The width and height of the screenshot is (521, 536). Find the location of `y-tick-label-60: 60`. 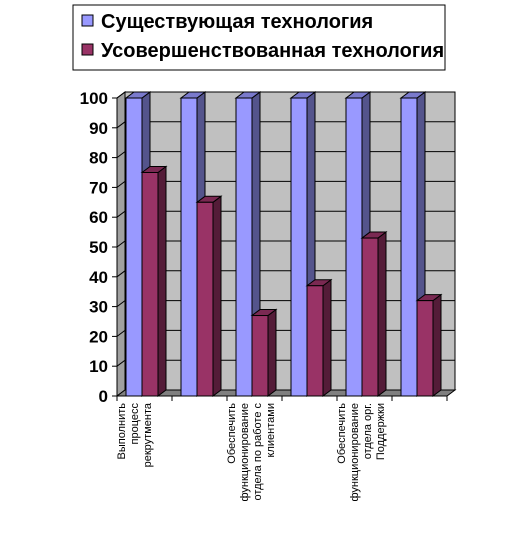

y-tick-label-60: 60 is located at coordinates (98, 217).